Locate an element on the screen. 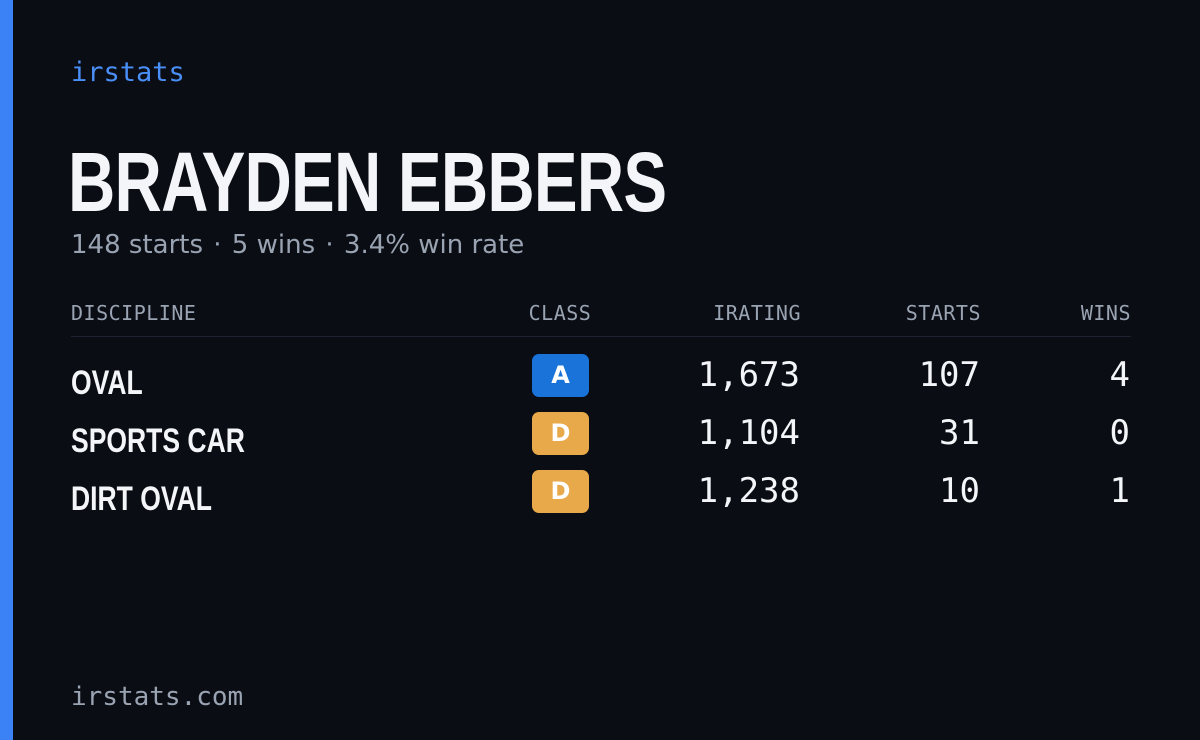 The width and height of the screenshot is (1200, 740). driver-name: BRAYDEN EBBERS is located at coordinates (367, 182).